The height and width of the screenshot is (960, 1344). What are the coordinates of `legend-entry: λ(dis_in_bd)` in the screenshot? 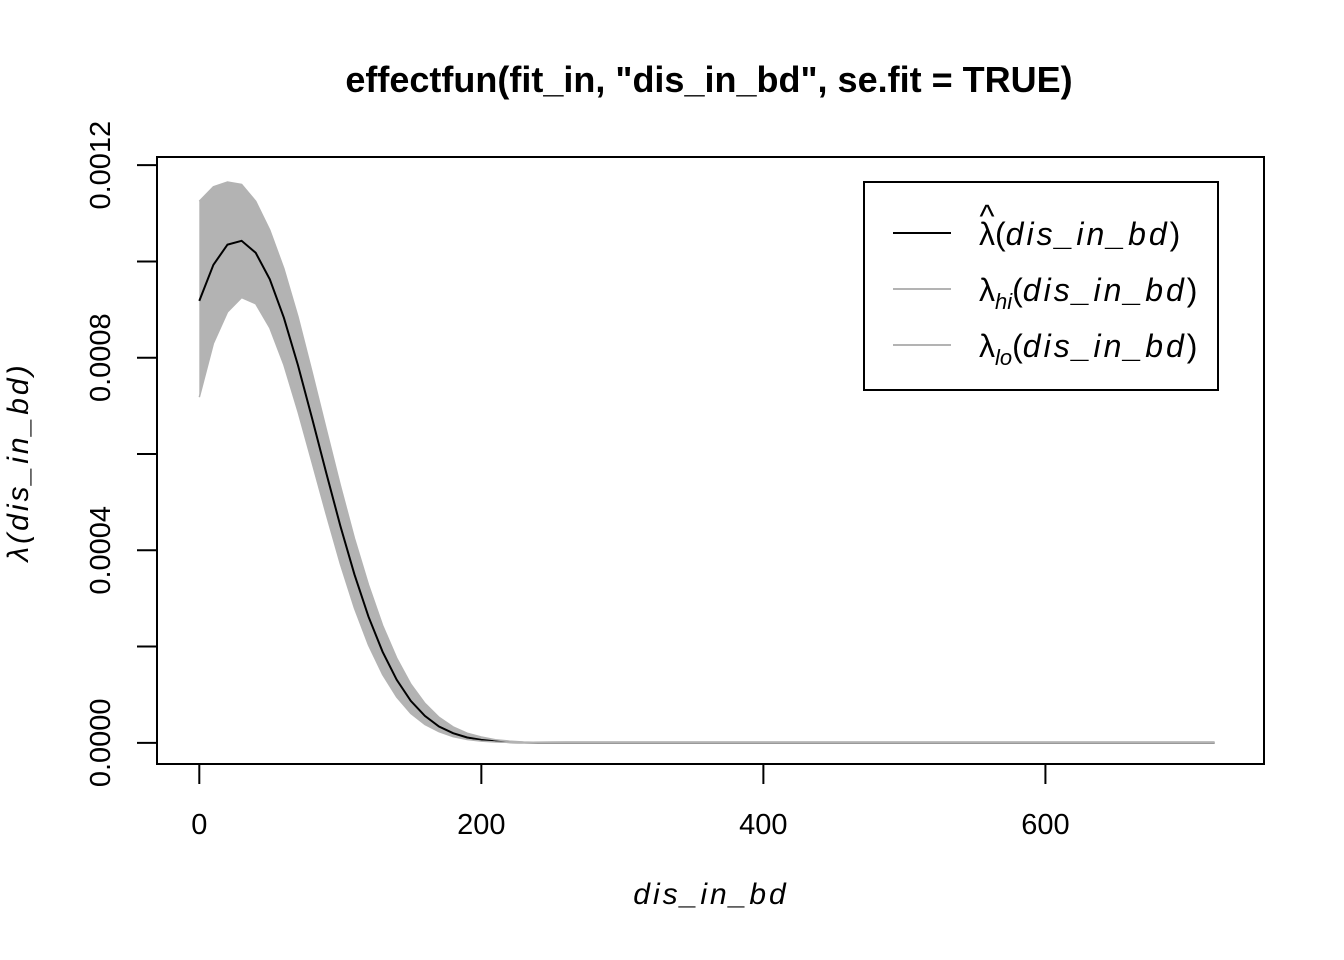 It's located at (1079, 234).